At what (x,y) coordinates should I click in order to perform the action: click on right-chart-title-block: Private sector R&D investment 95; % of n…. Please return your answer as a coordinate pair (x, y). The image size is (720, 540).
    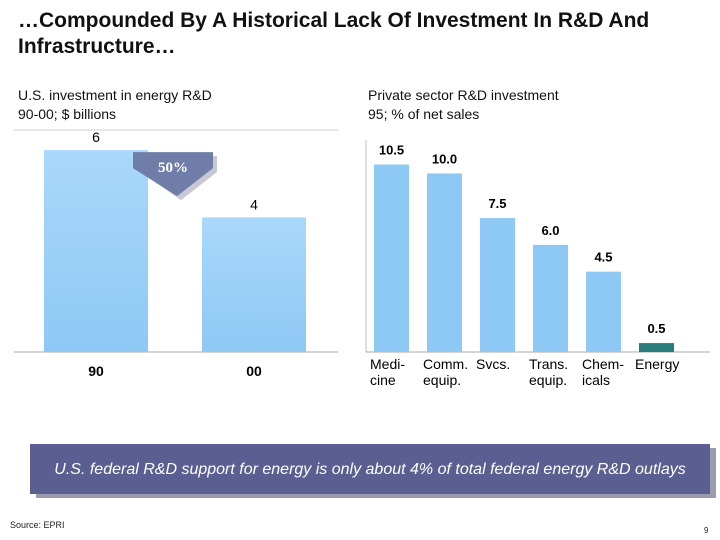
    Looking at the image, I should click on (463, 105).